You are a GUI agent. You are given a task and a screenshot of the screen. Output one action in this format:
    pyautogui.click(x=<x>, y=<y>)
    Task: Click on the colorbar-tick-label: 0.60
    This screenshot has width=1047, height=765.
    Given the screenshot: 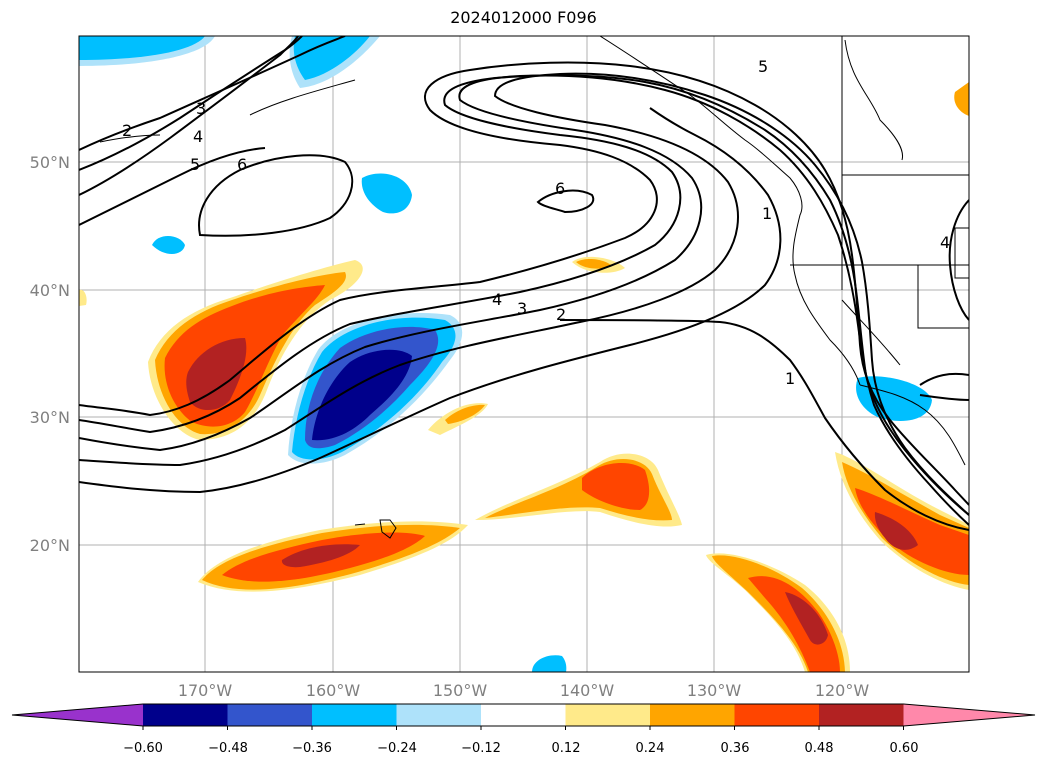 What is the action you would take?
    pyautogui.click(x=904, y=748)
    